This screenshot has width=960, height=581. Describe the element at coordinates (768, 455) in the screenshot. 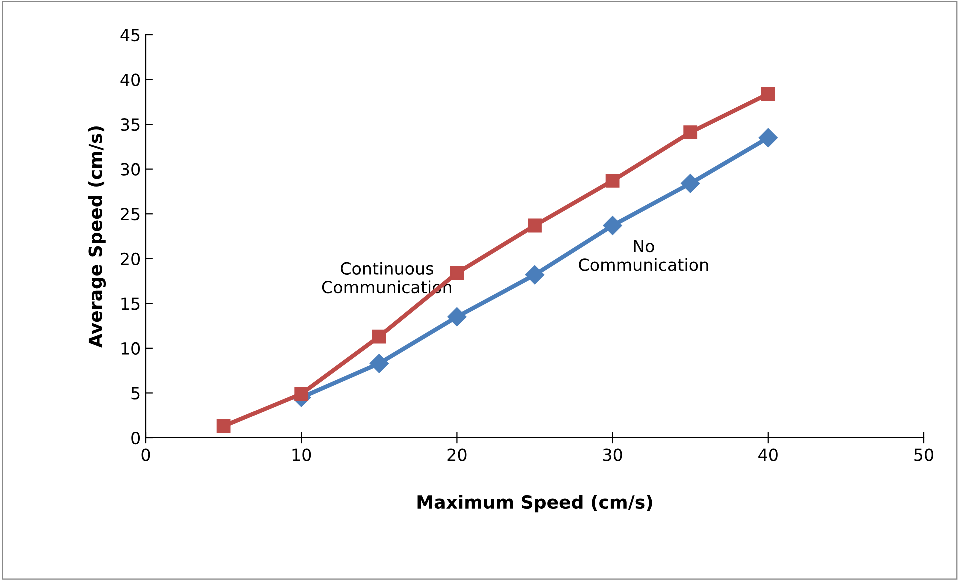

I see `x-tick-label: 40` at that location.